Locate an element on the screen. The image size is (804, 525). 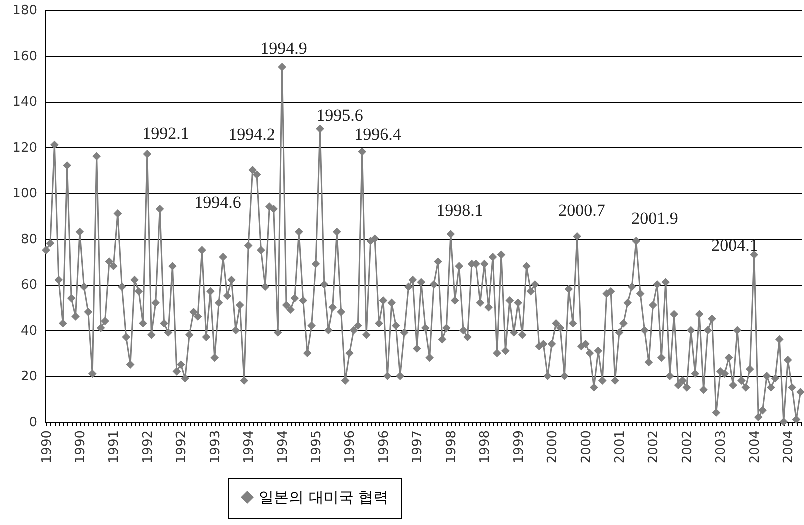
y-tick-label: 100 is located at coordinates (25, 194).